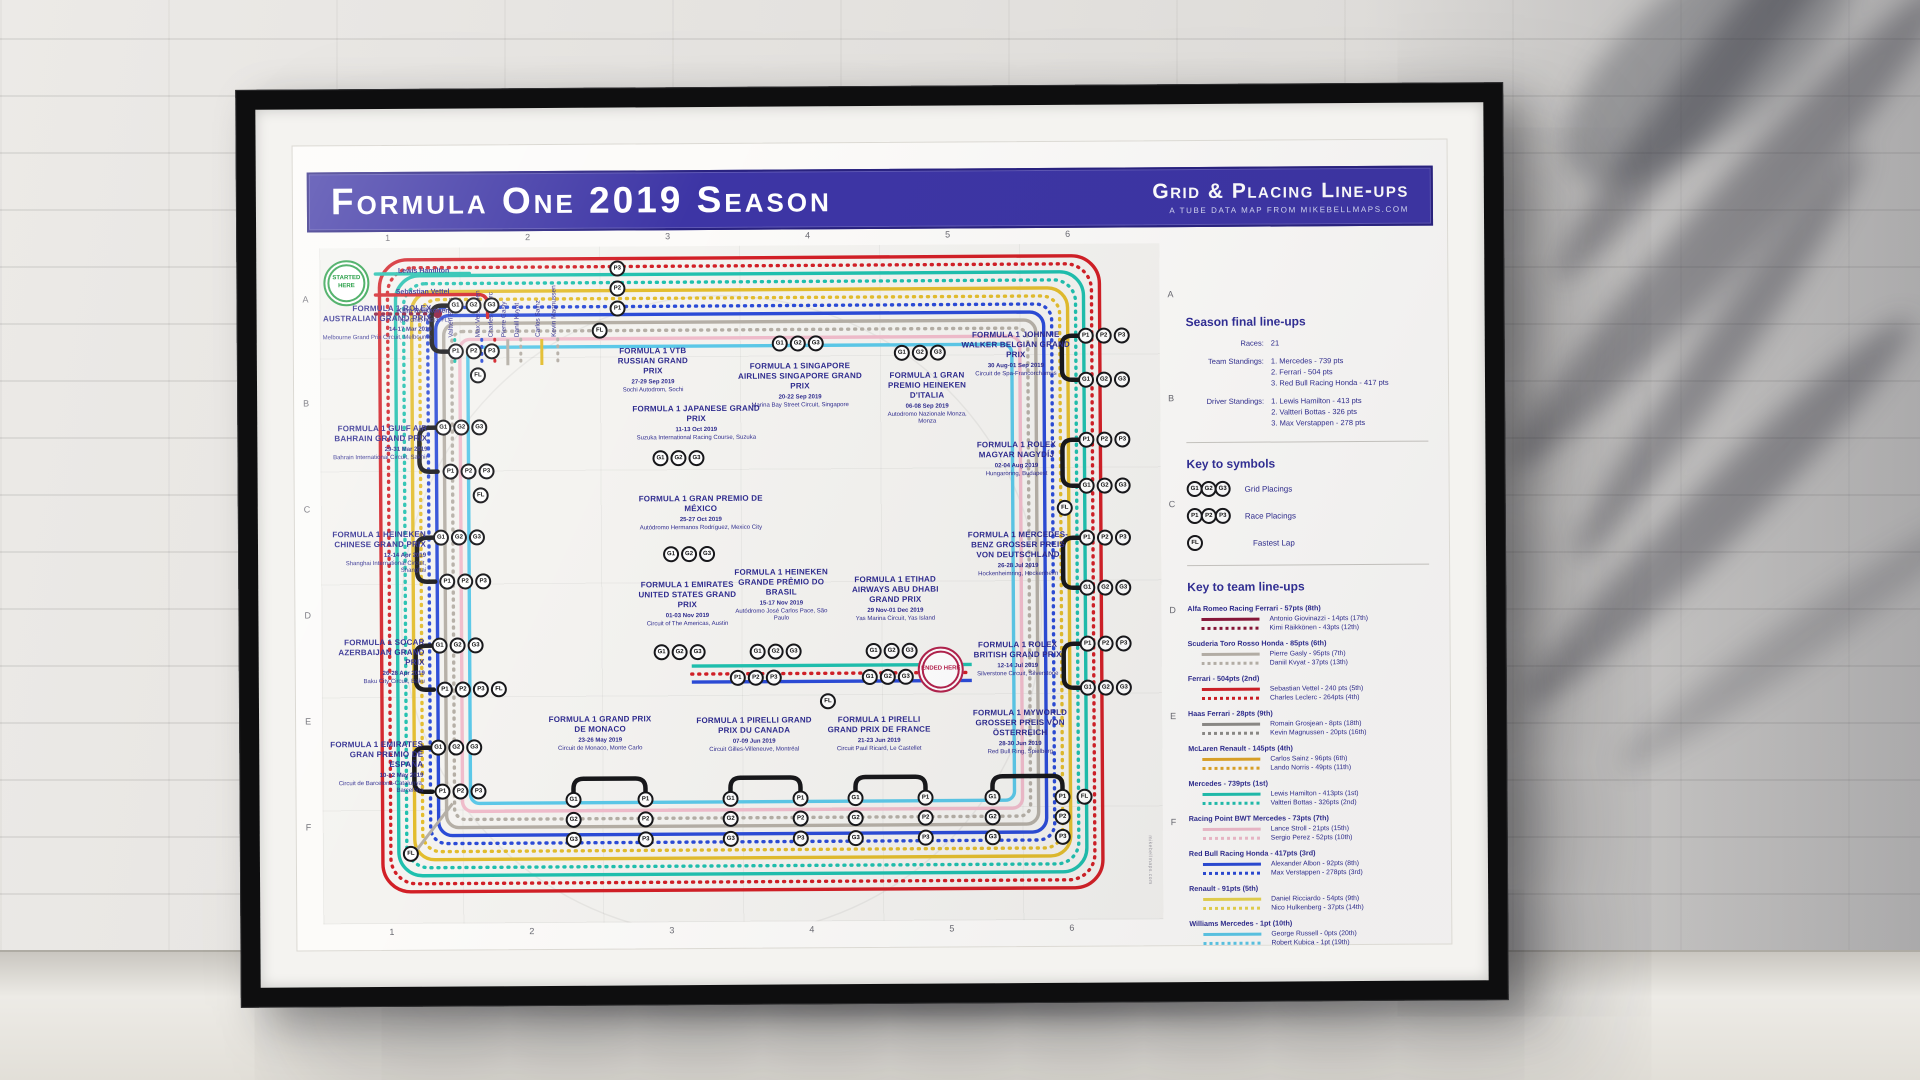  I want to click on station-cluster-race: P1 P2 P3 FL, so click(471, 689).